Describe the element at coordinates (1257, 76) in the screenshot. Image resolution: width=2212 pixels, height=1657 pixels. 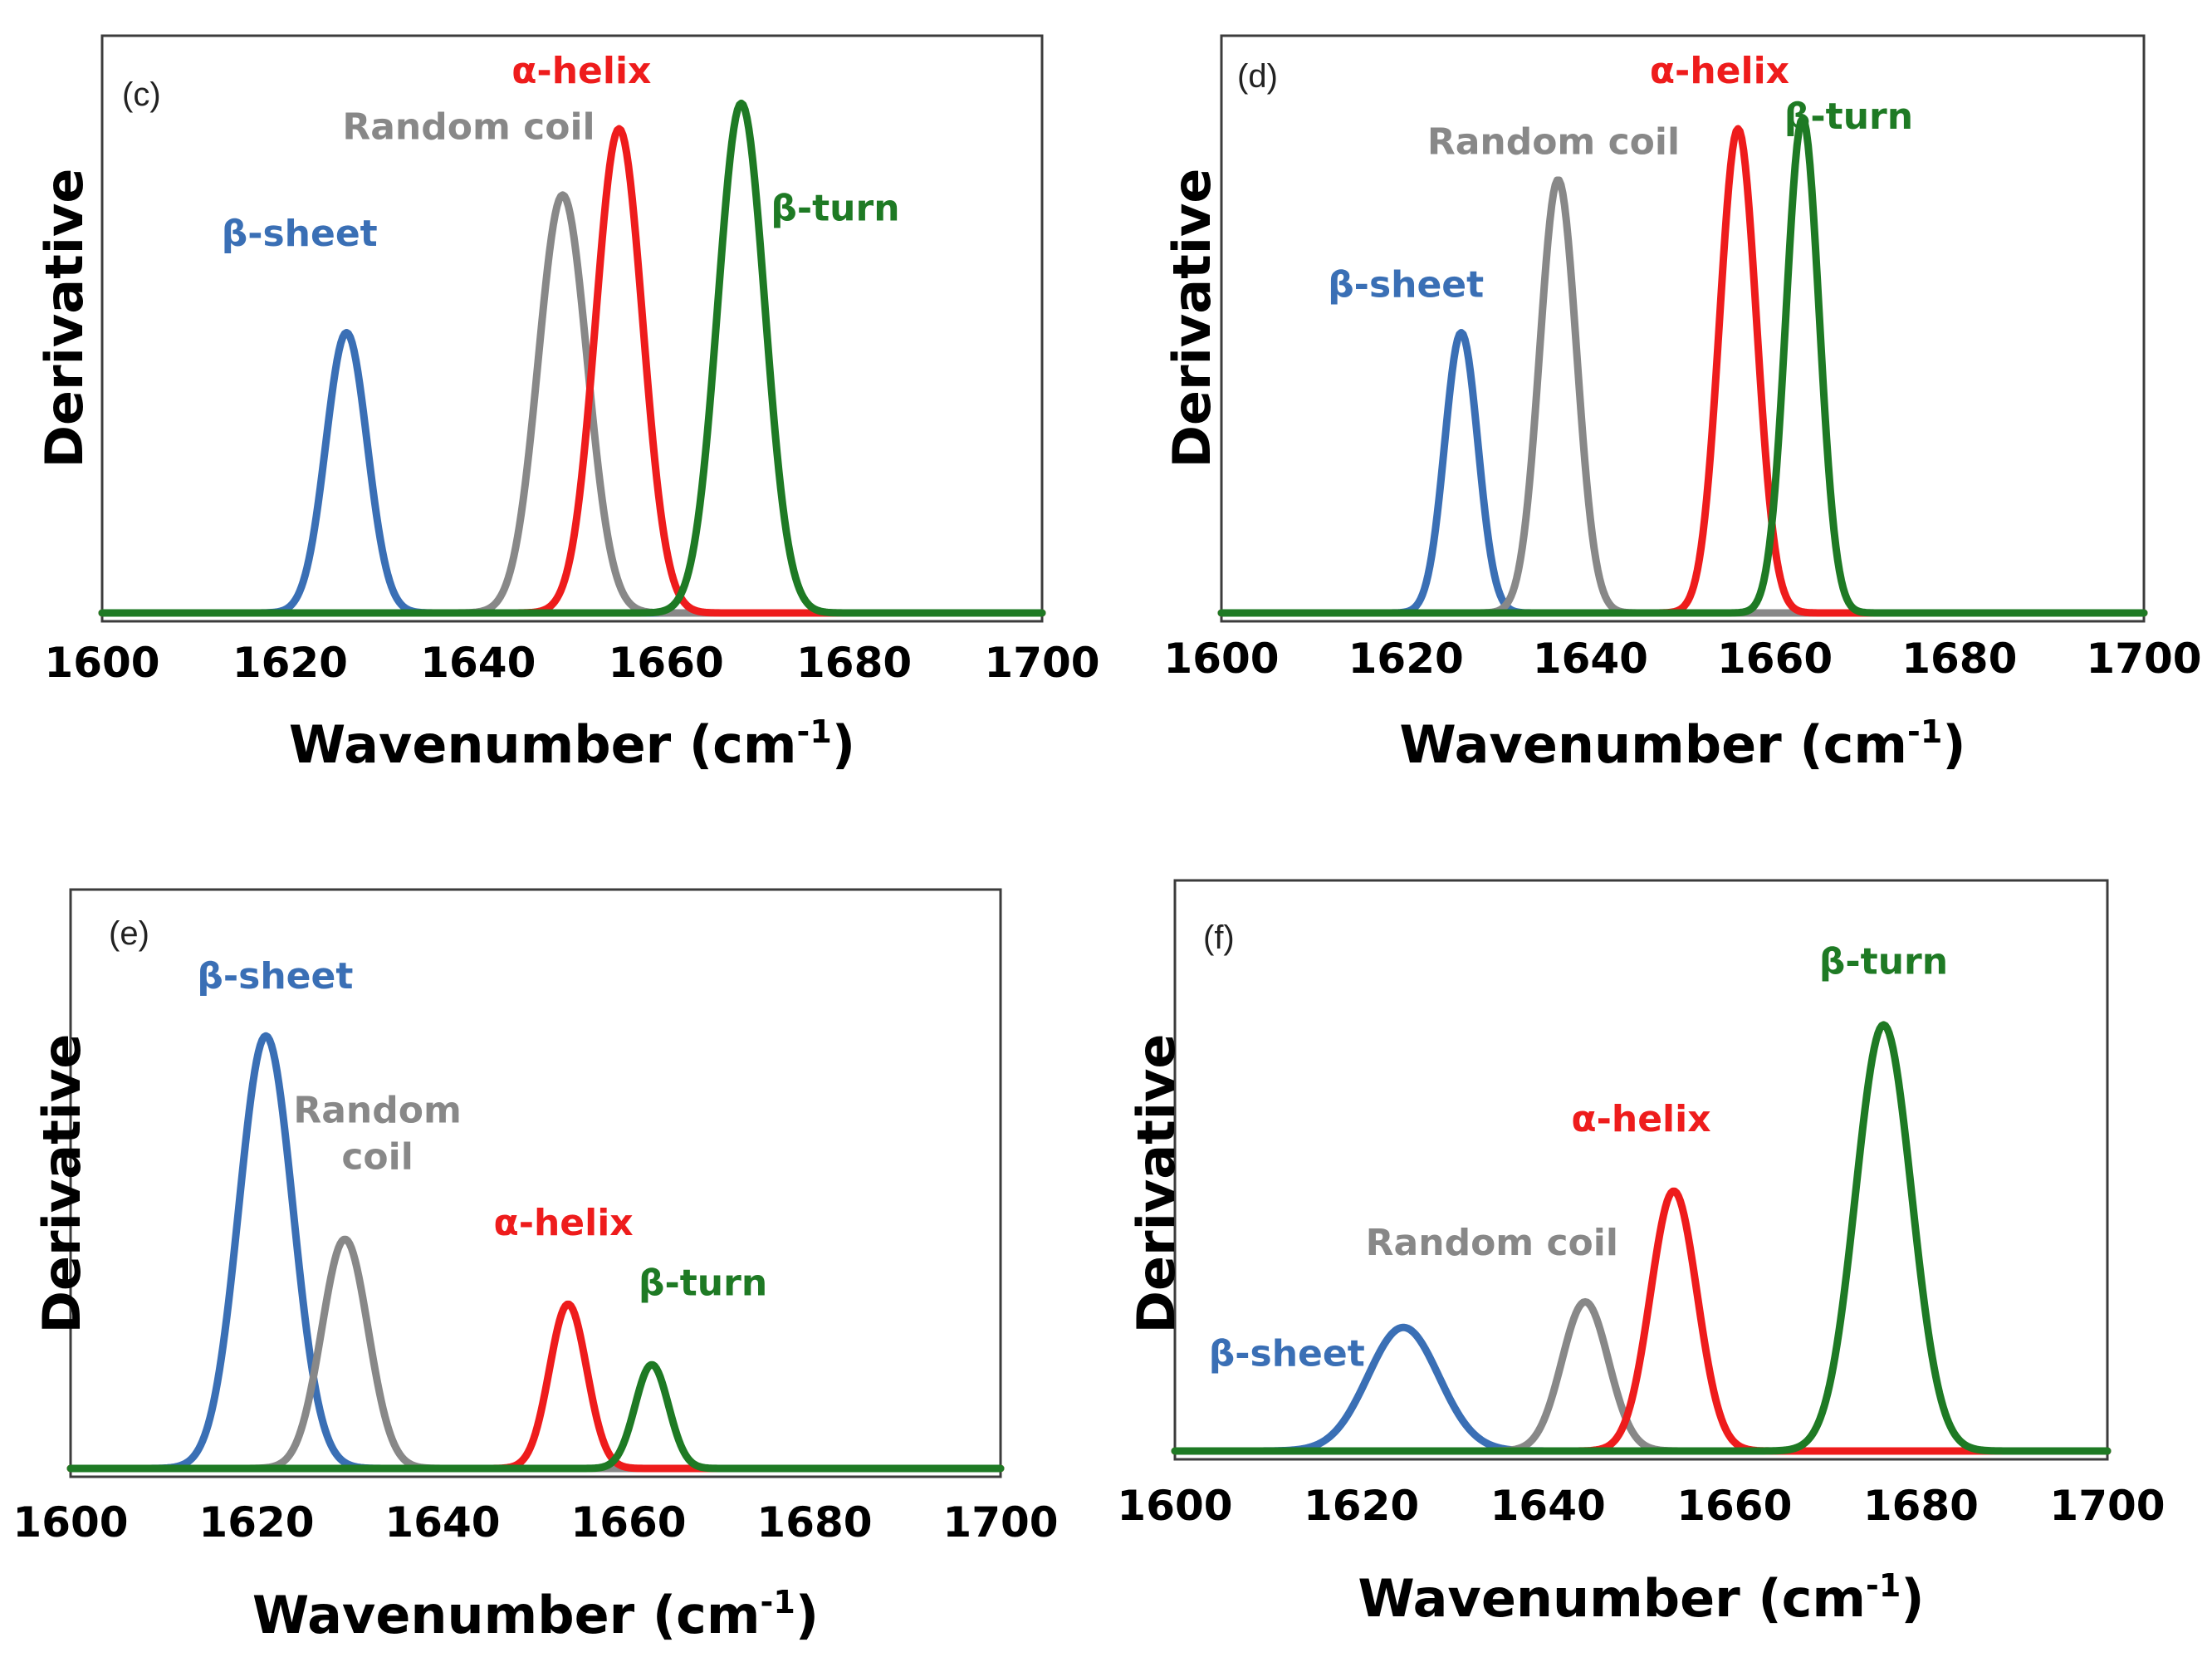
I see `panel-label: (d)` at that location.